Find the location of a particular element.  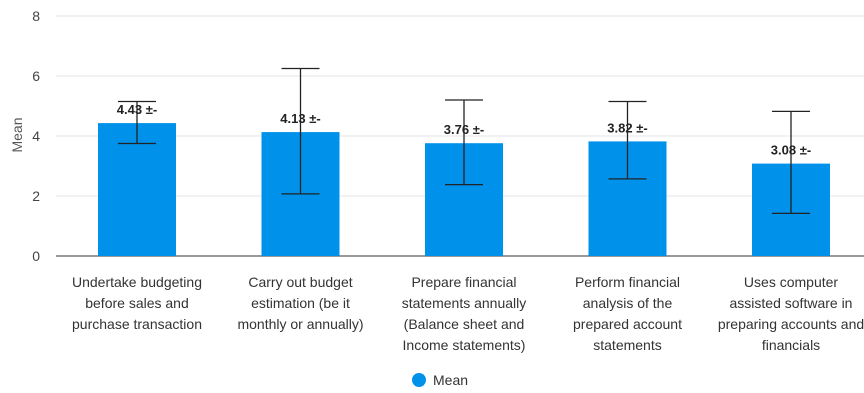

legend: Mean is located at coordinates (440, 380).